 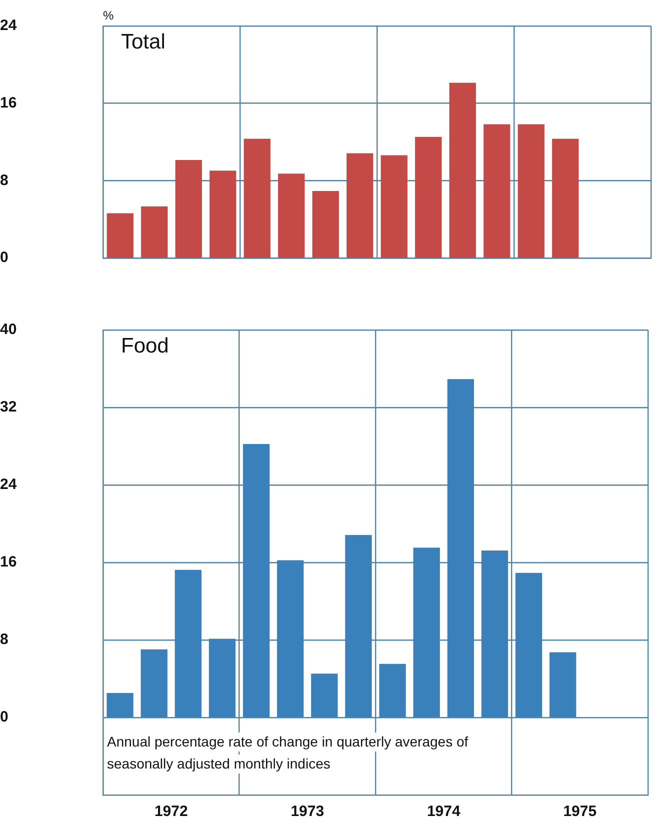 What do you see at coordinates (8, 407) in the screenshot?
I see `y-tick-label: 32` at bounding box center [8, 407].